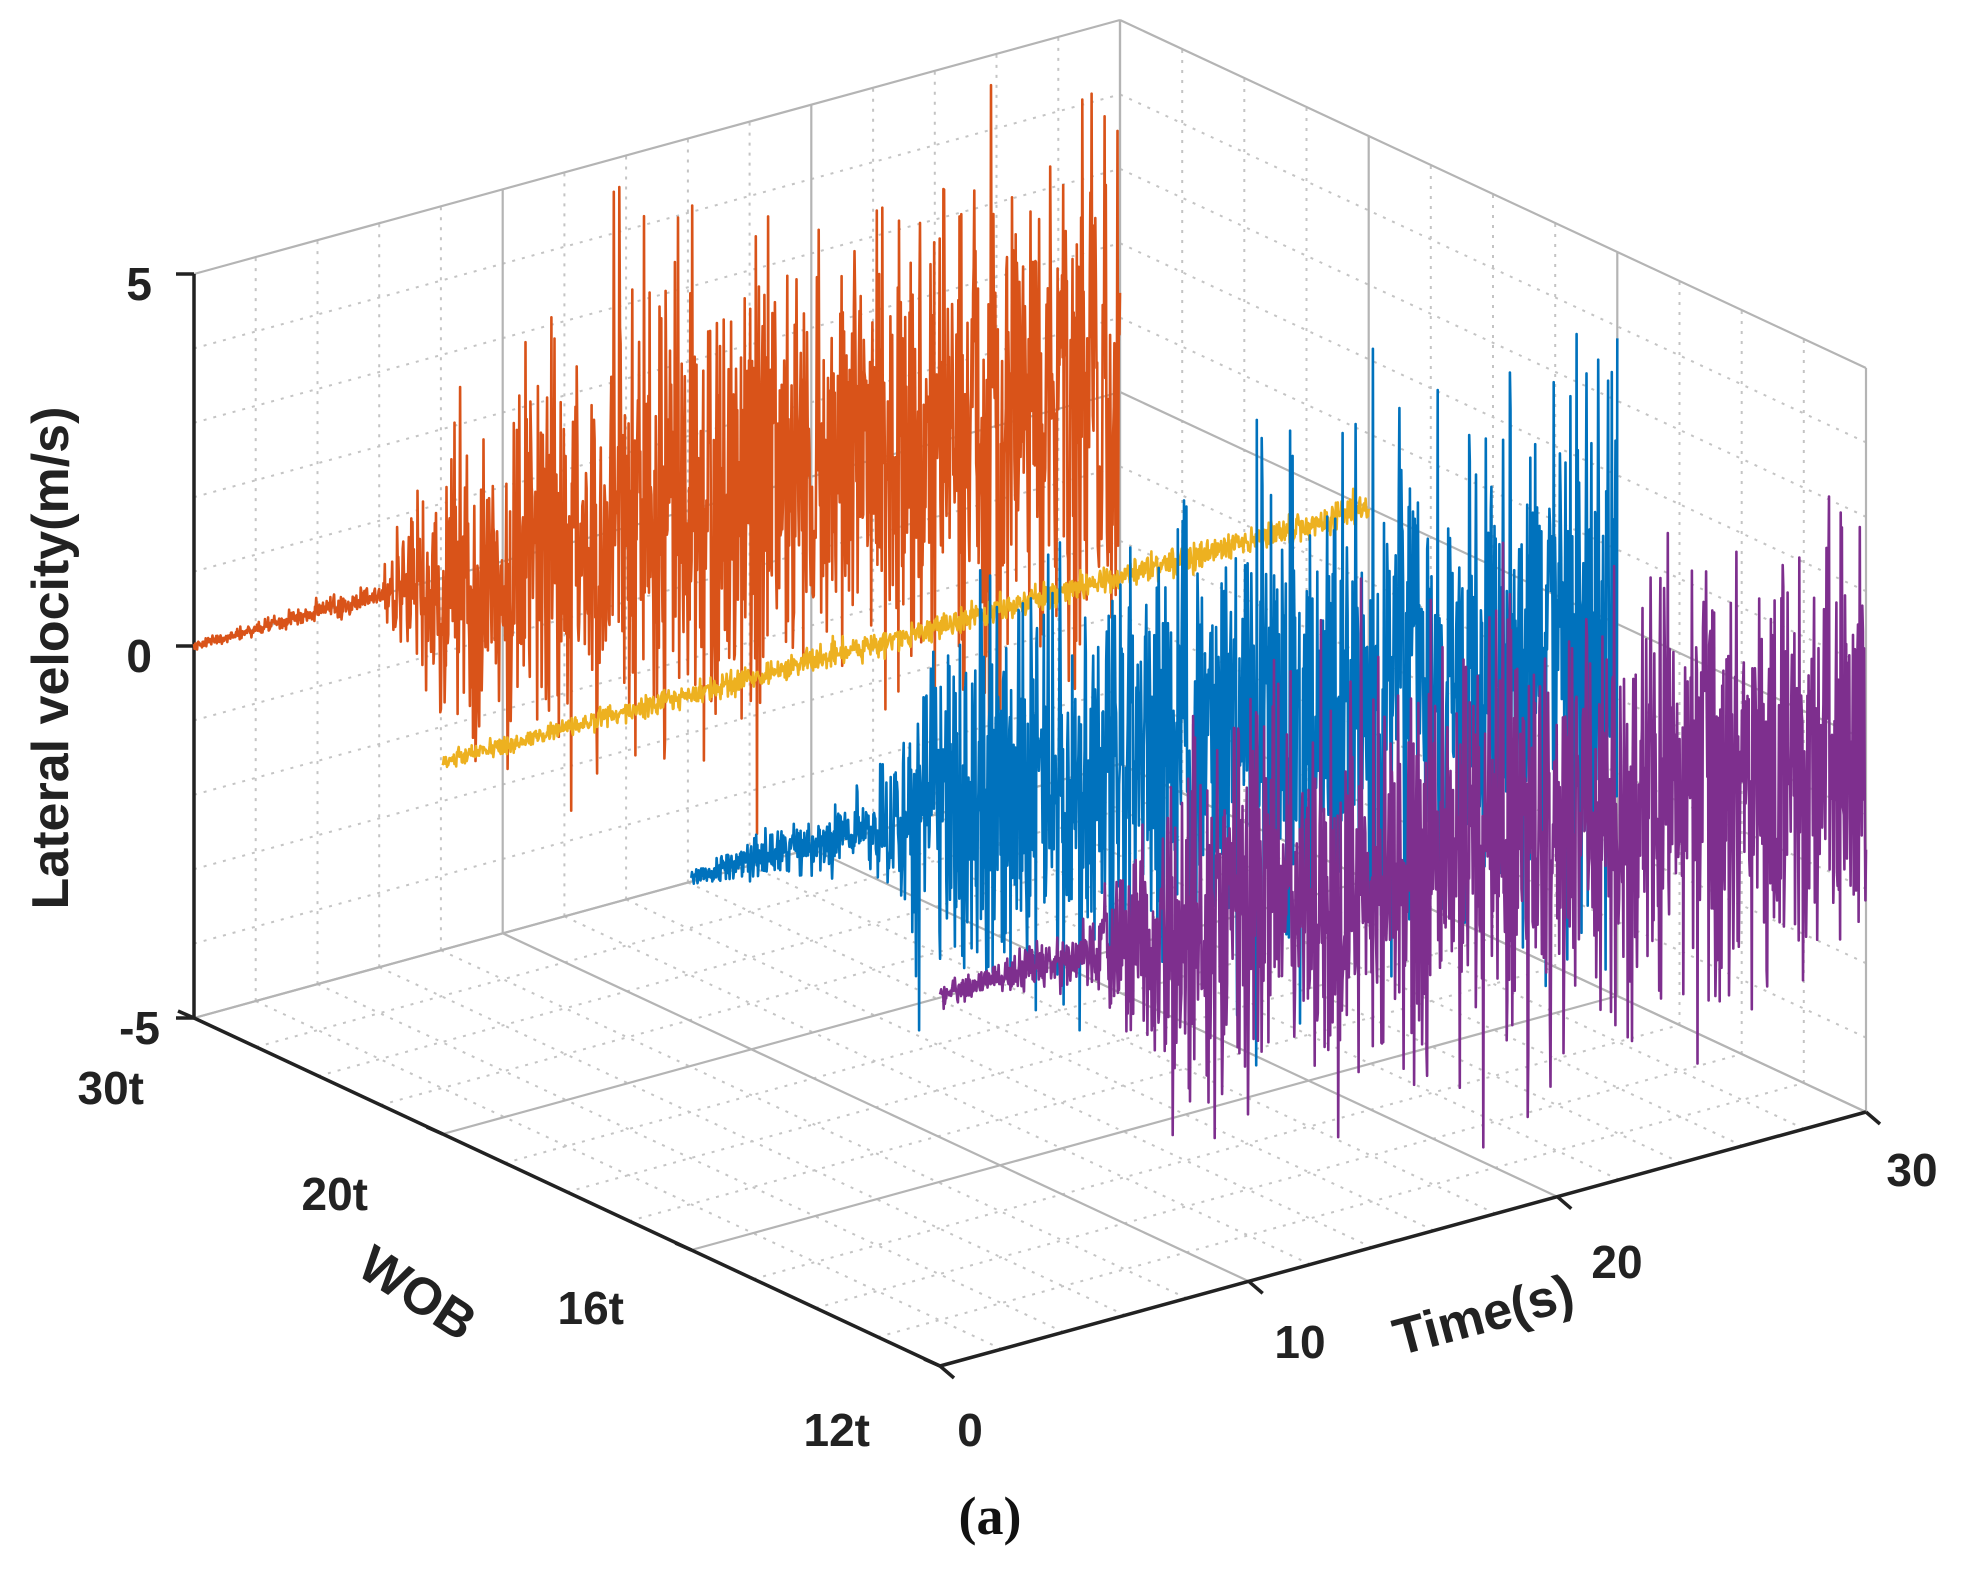  Describe the element at coordinates (1483, 1316) in the screenshot. I see `time-axis-label: Time(s)` at that location.